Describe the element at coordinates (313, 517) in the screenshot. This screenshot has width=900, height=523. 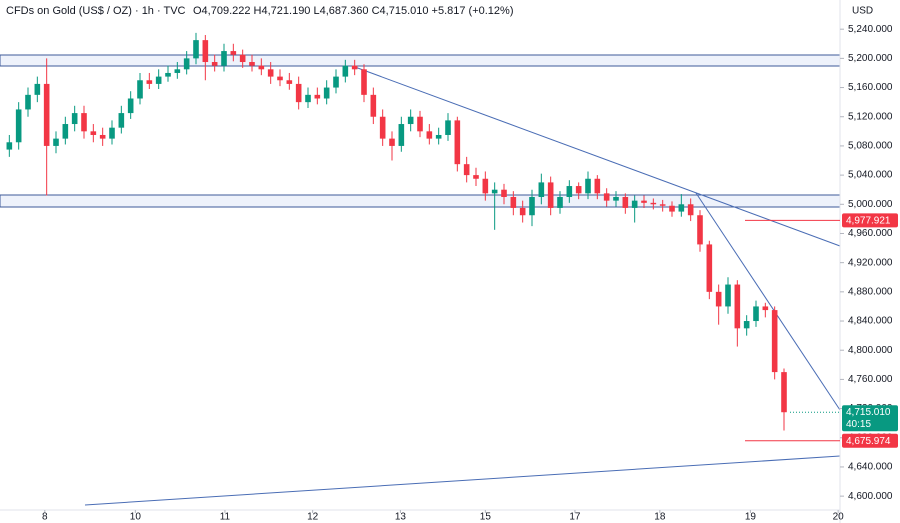
I see `x-tick-label: 12` at that location.